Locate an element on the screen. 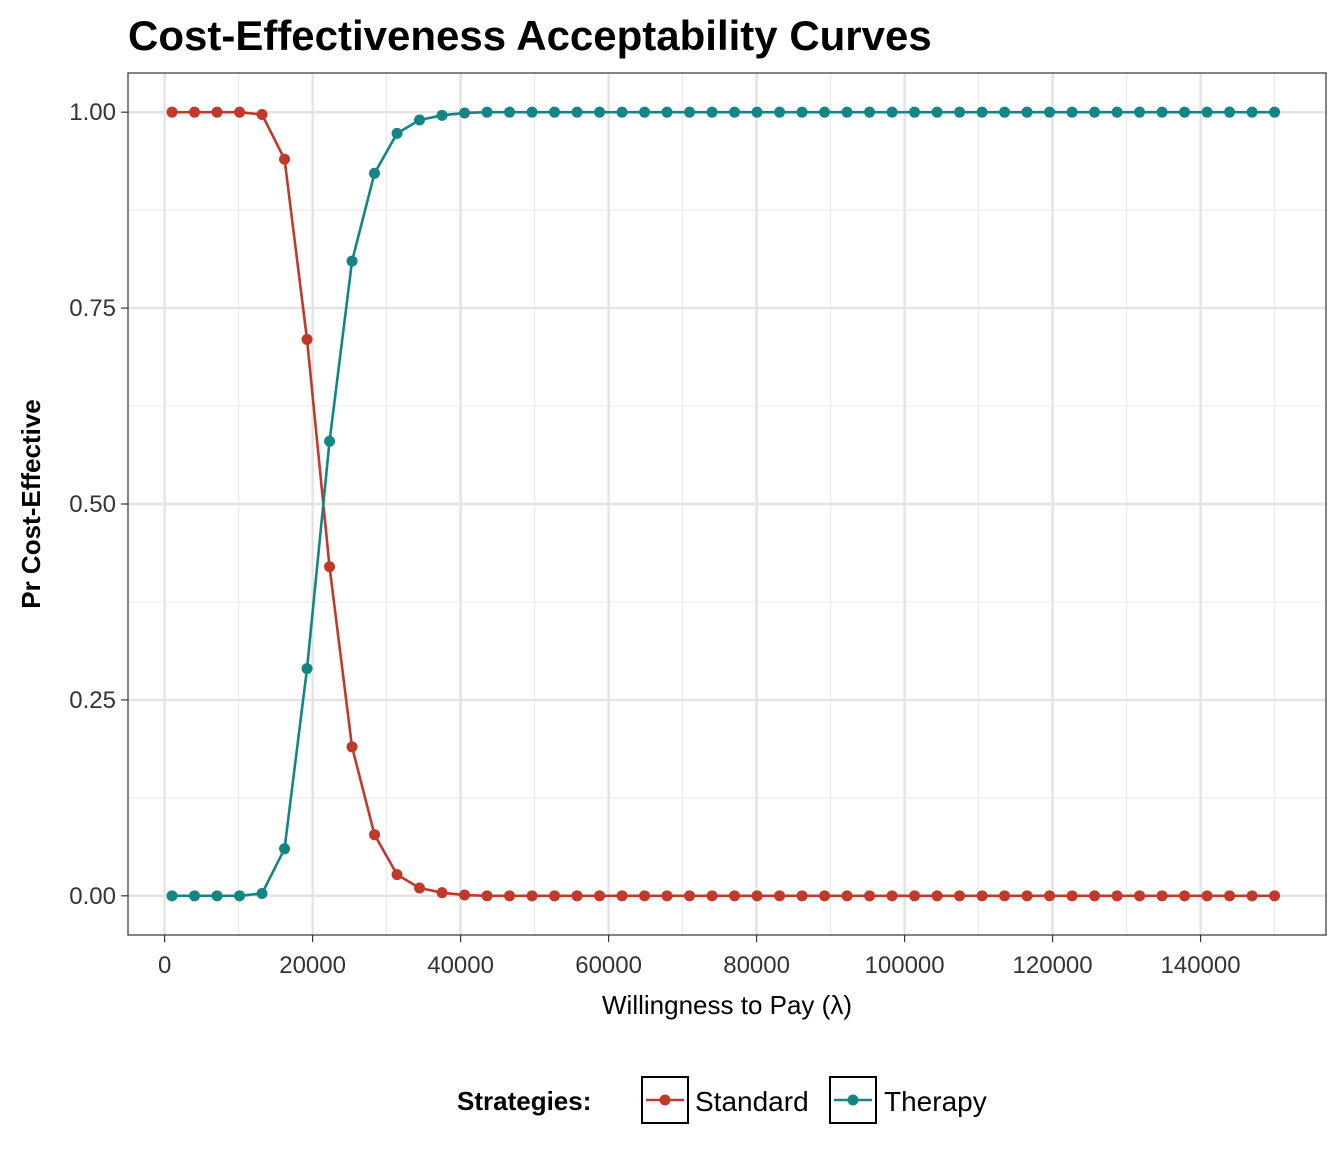 The width and height of the screenshot is (1344, 1157). x-axis-title: Willingness to Pay (λ) is located at coordinates (727, 1005).